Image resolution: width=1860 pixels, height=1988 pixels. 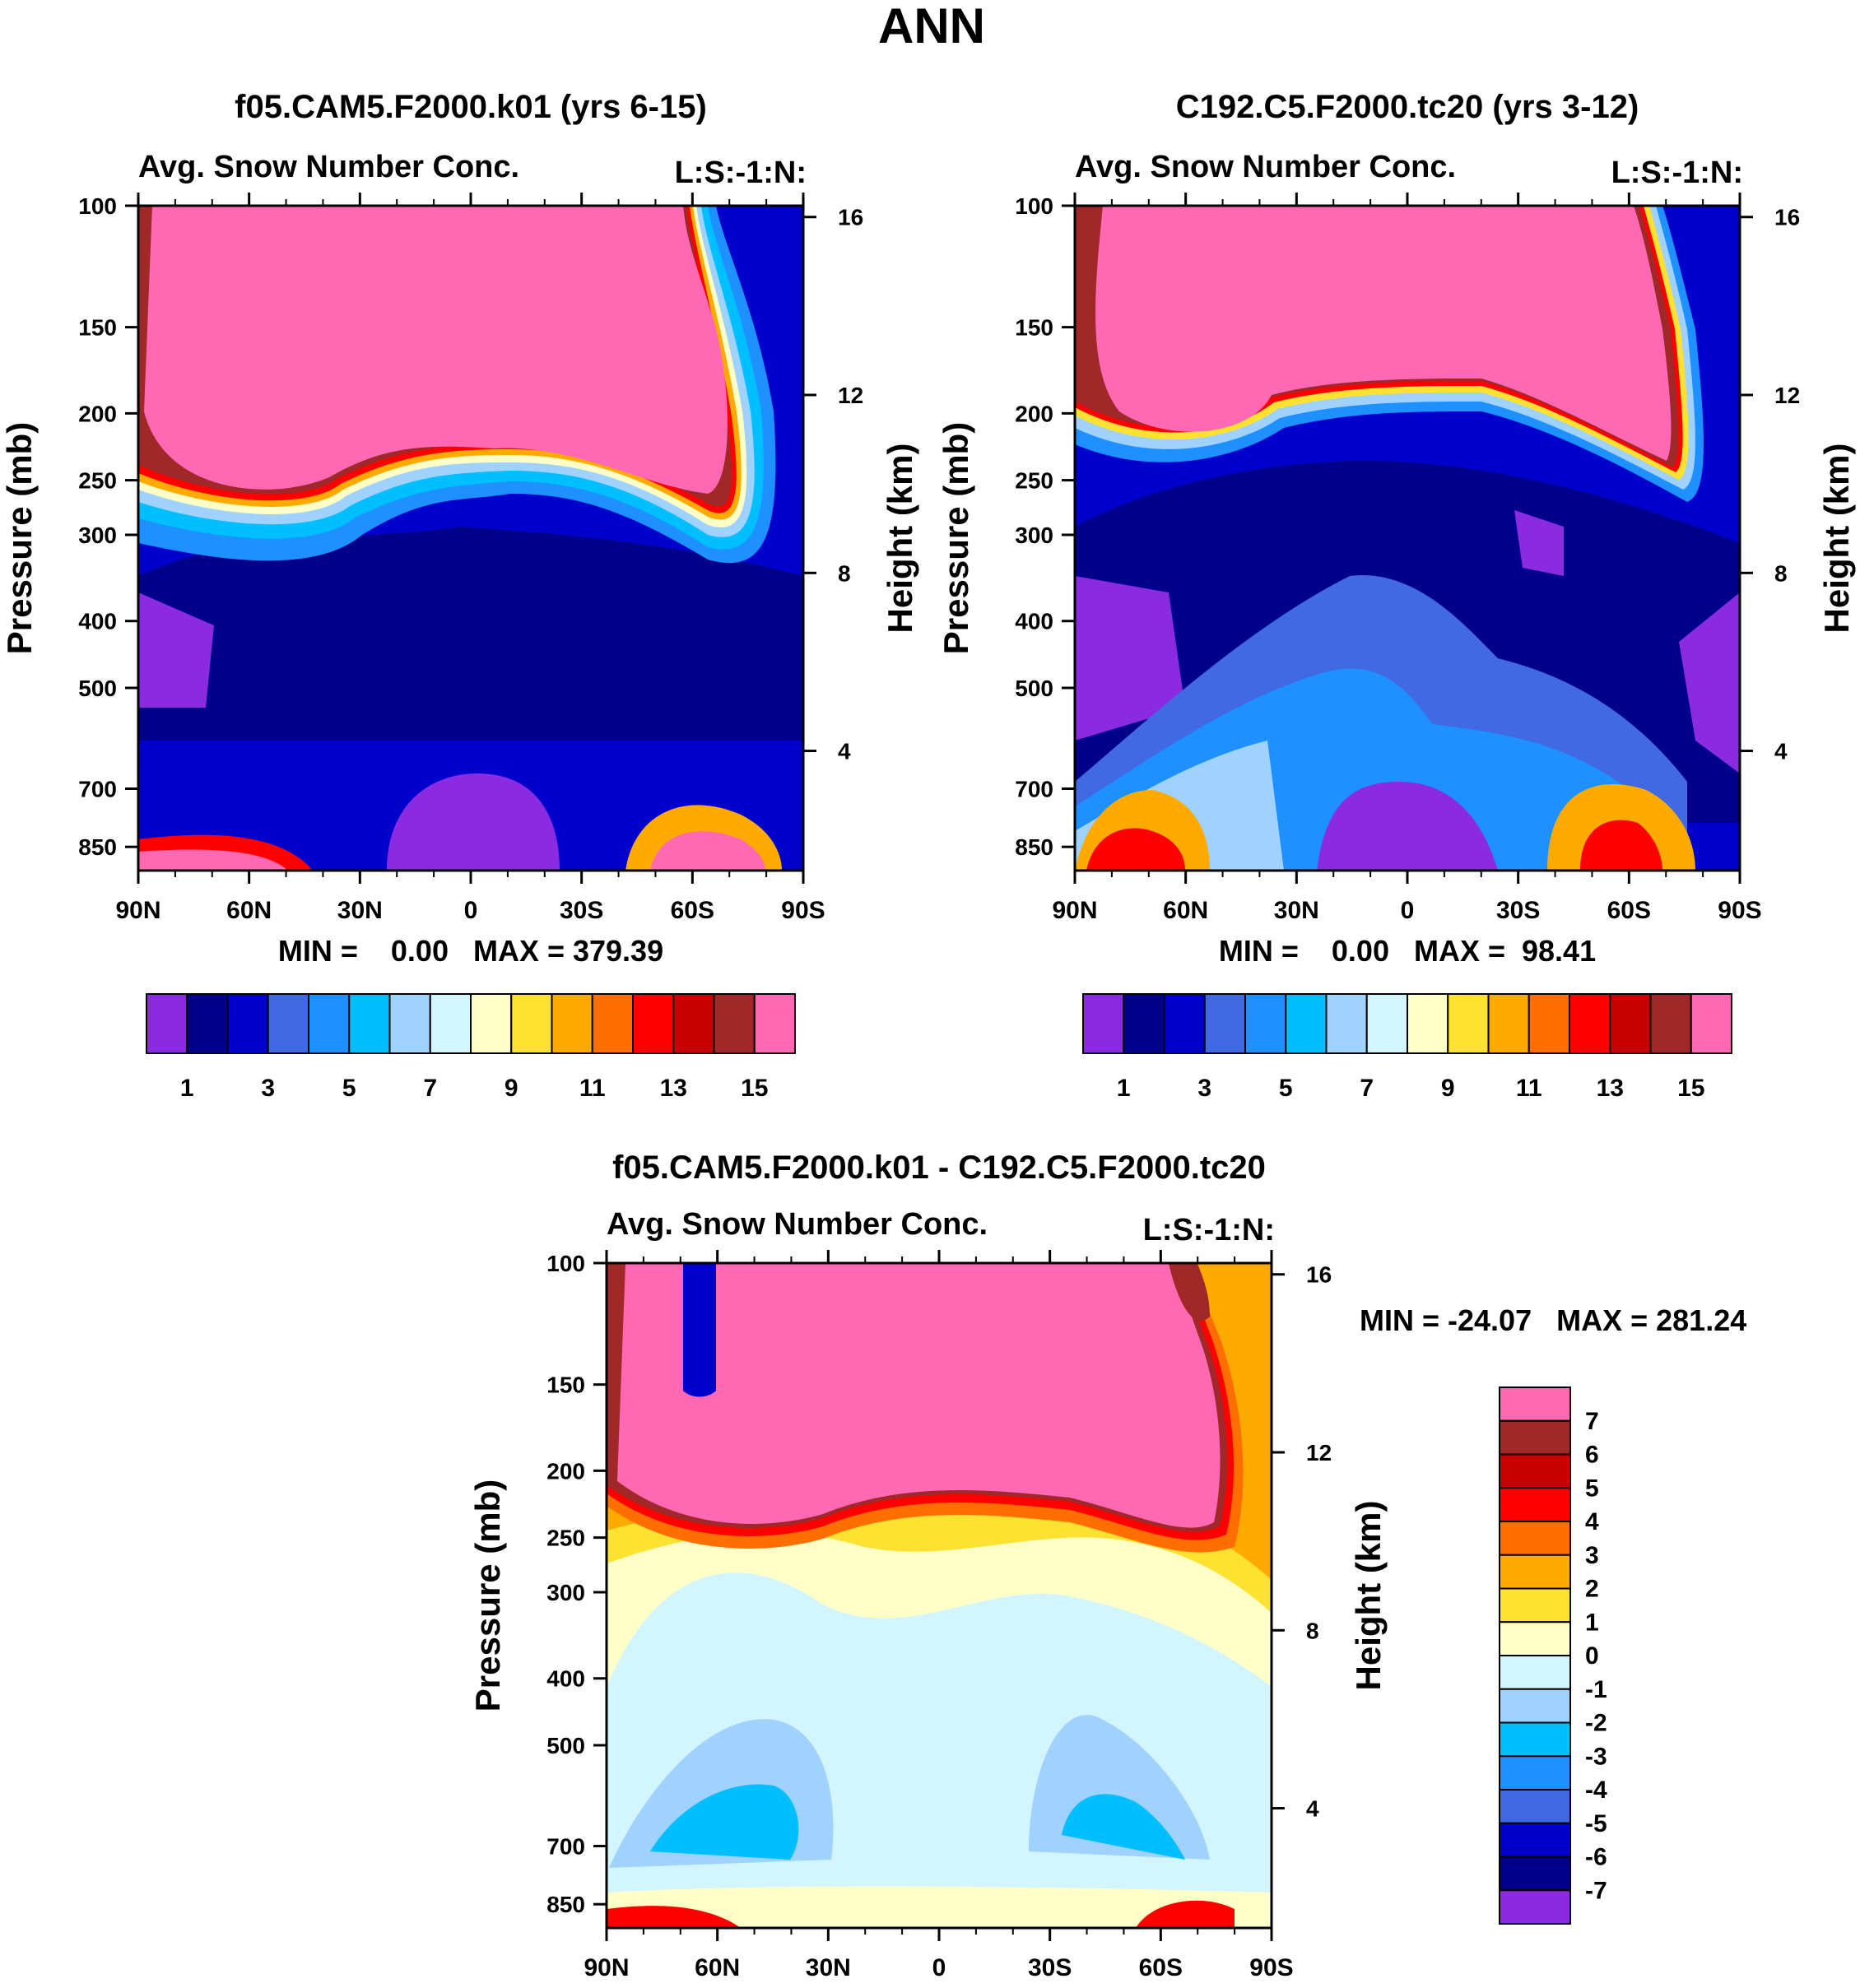 I want to click on panel-b-ylabel: Pressure (mb), so click(x=956, y=538).